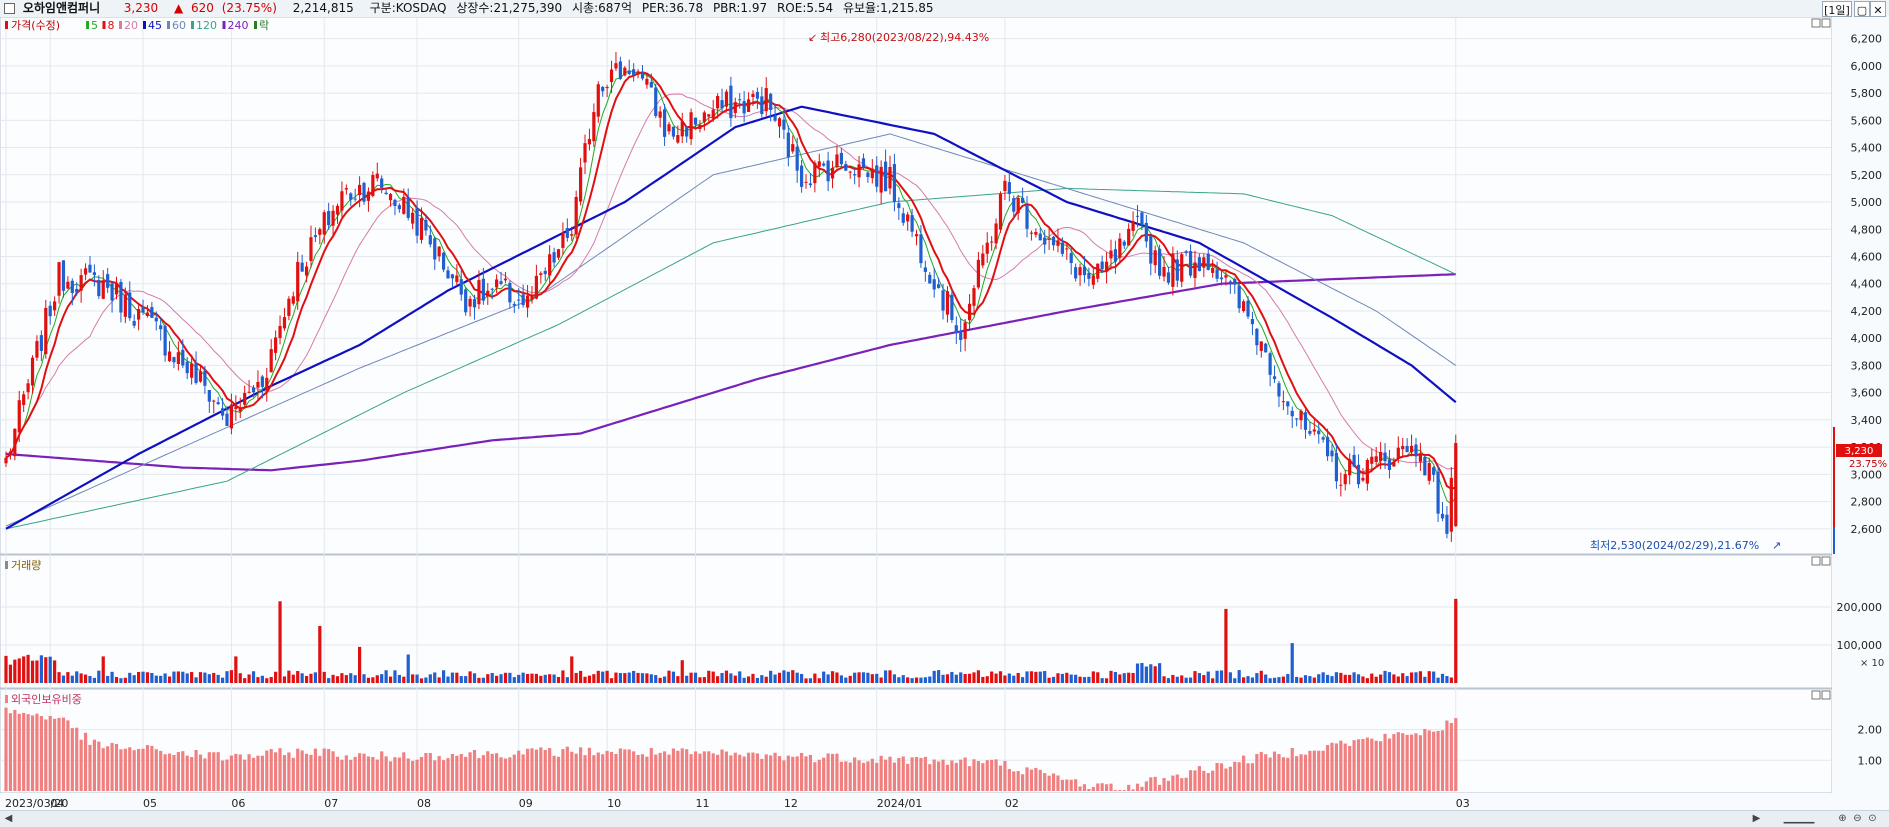 The image size is (1889, 827). I want to click on zoom-slider-icon: ▁▁▁▁, so click(1799, 818).